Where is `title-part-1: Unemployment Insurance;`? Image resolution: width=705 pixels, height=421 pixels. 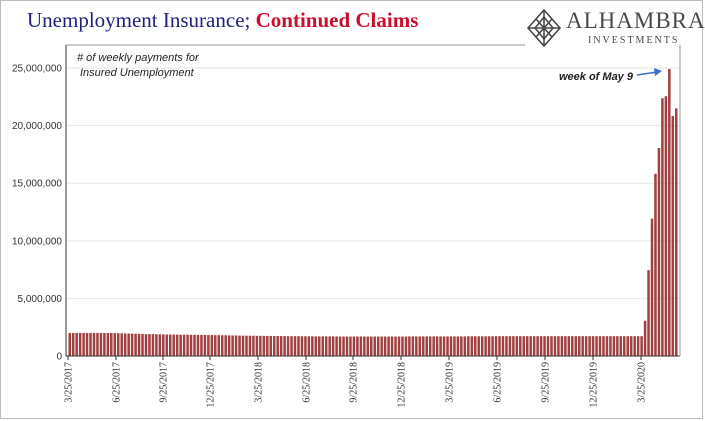 title-part-1: Unemployment Insurance; is located at coordinates (141, 20).